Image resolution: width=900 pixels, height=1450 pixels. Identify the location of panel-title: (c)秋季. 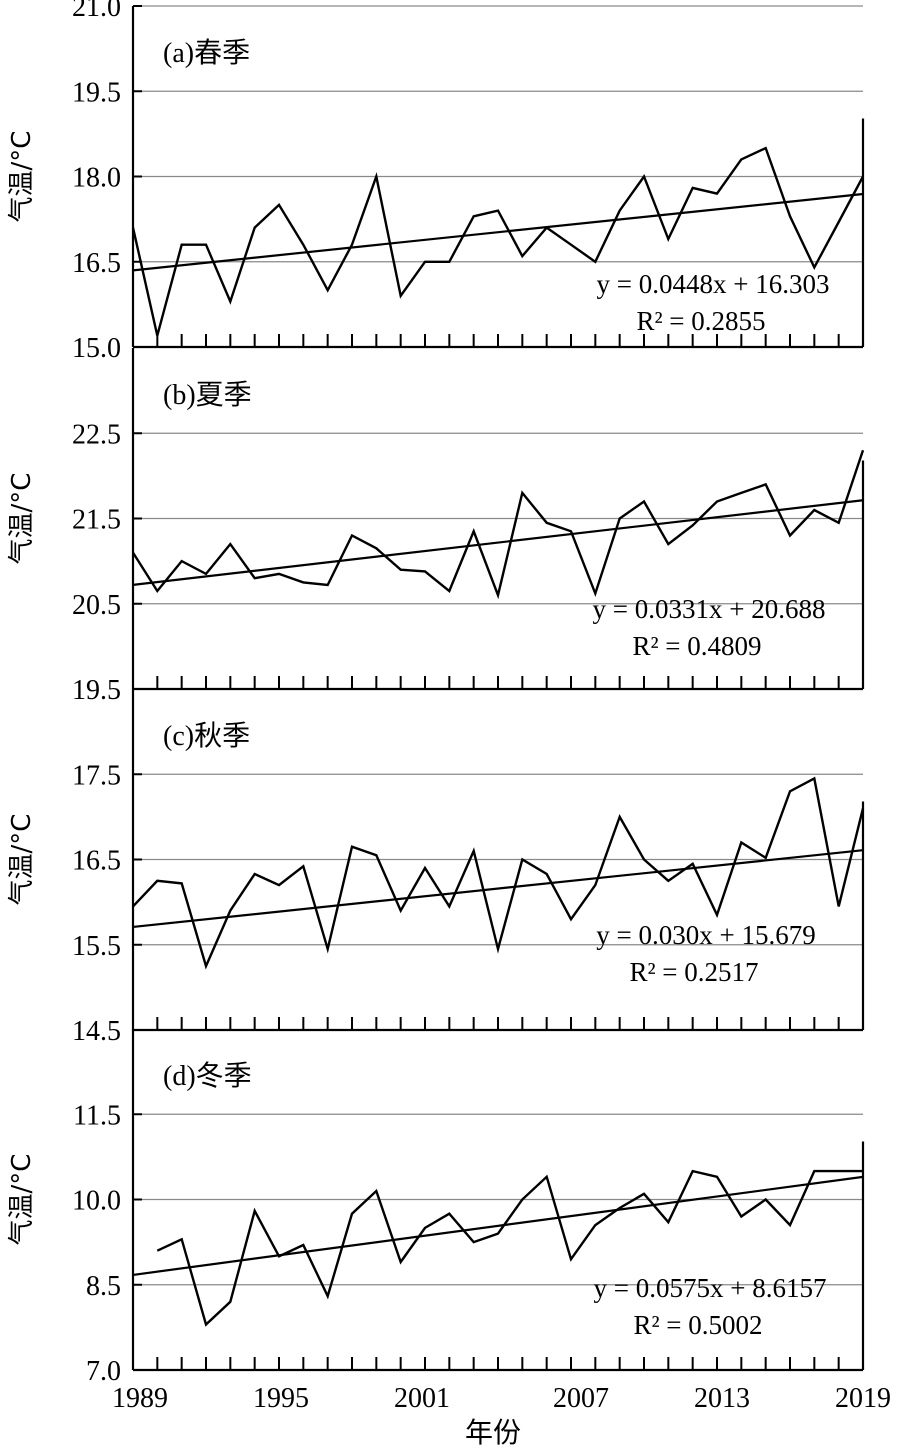
(206, 736).